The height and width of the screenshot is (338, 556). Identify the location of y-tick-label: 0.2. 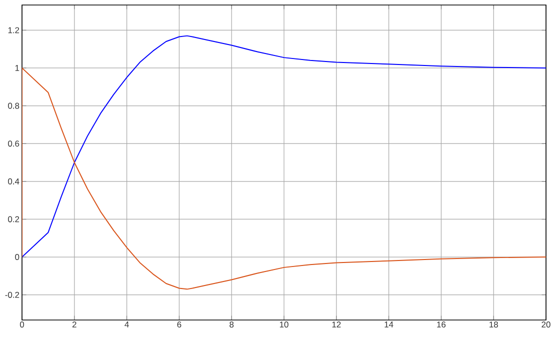
(14, 219).